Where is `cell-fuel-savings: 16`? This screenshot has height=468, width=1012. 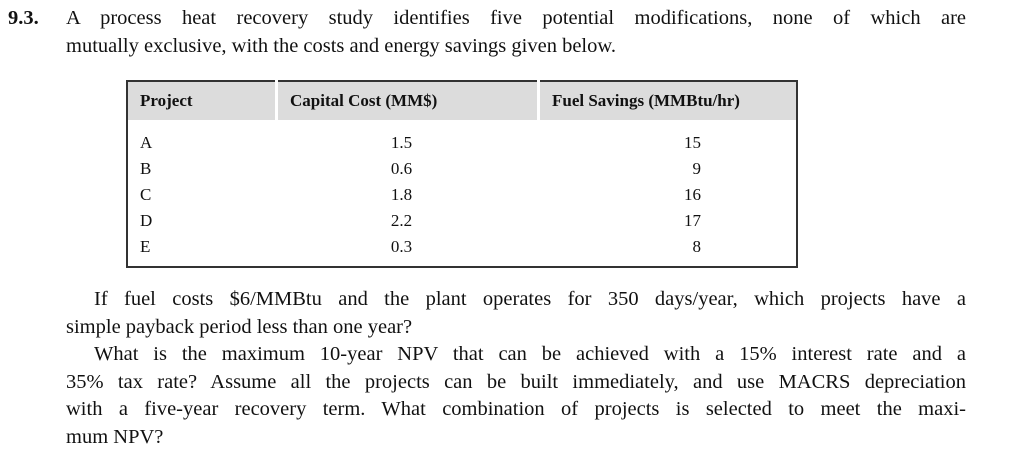
cell-fuel-savings: 16 is located at coordinates (692, 194).